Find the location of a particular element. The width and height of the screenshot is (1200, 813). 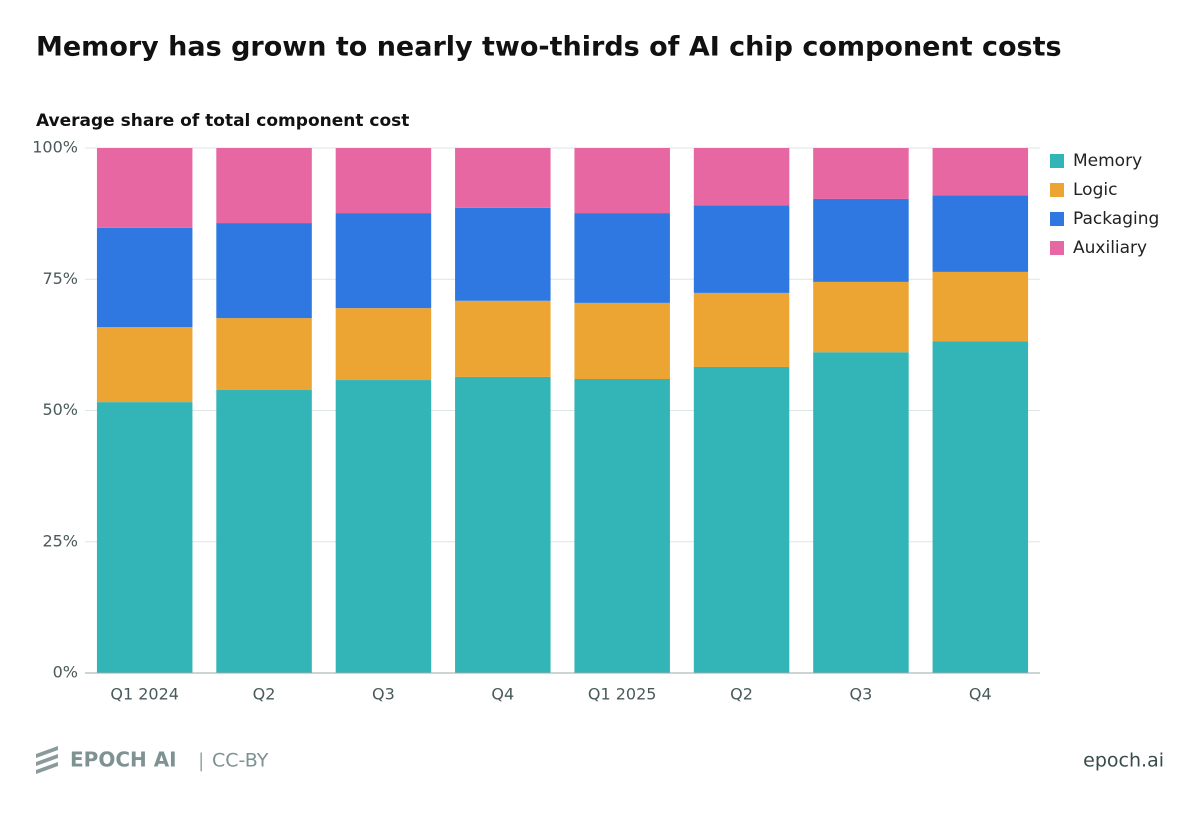

x-tick-label: Q1 2024 is located at coordinates (144, 694).